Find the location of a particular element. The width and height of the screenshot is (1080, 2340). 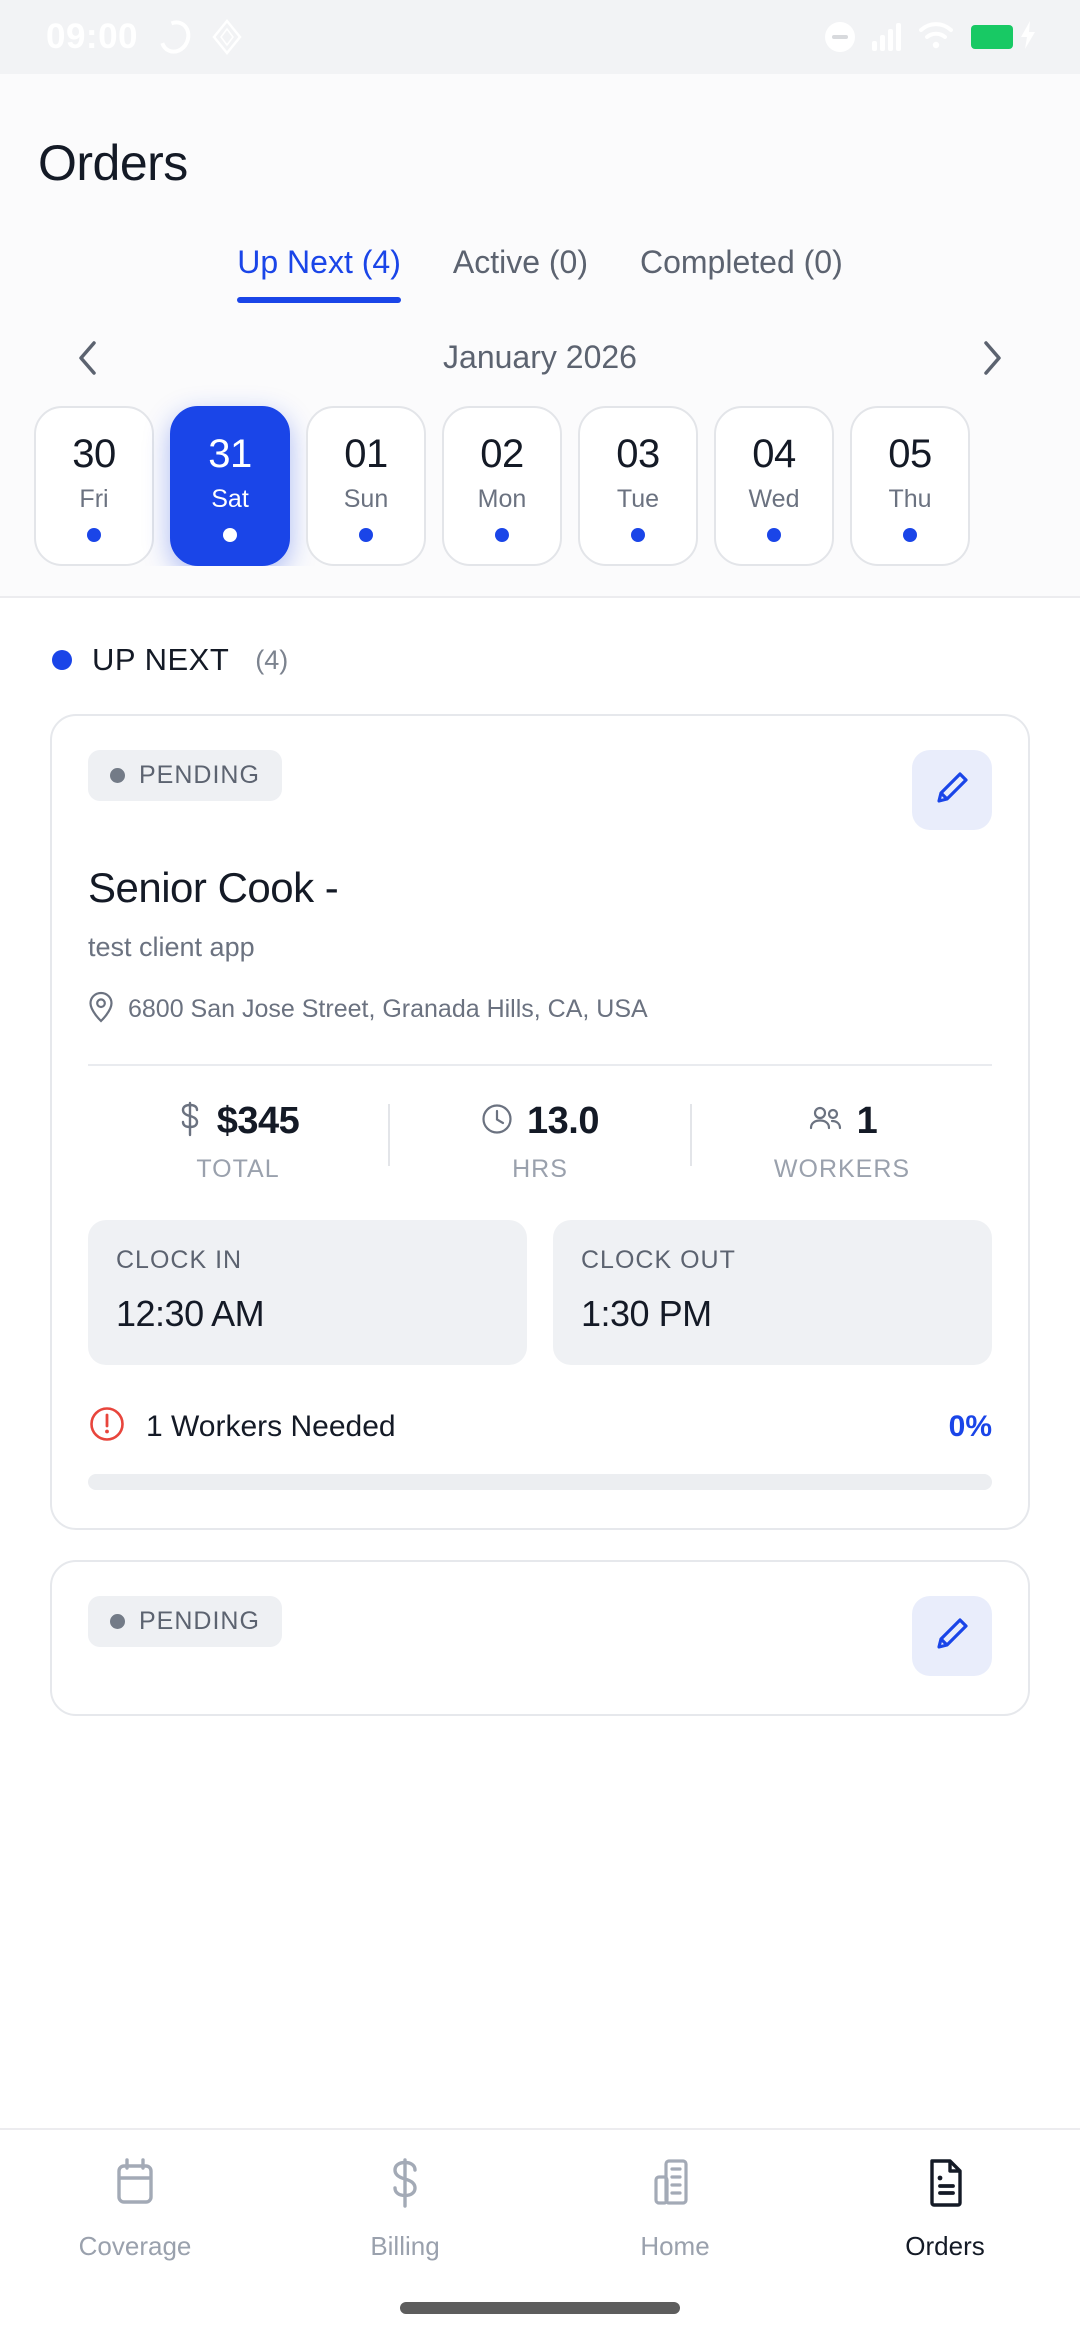

section-dot-icon is located at coordinates (62, 660).